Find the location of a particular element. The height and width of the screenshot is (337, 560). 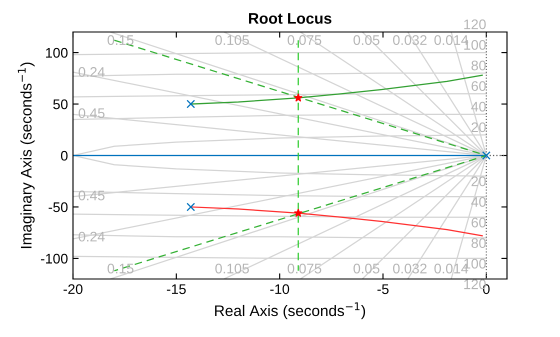

x-tick-label: -10 is located at coordinates (280, 289).